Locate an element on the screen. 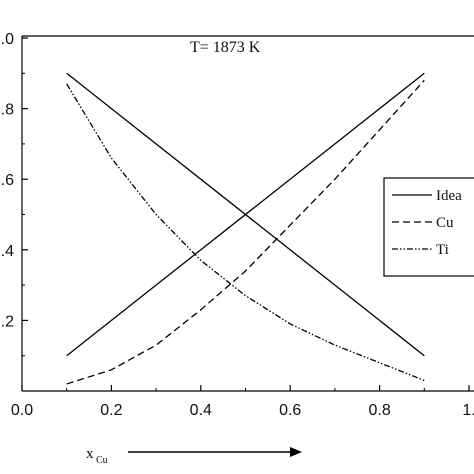 This screenshot has width=474, height=474. legend-label-ti: Ti is located at coordinates (442, 250).